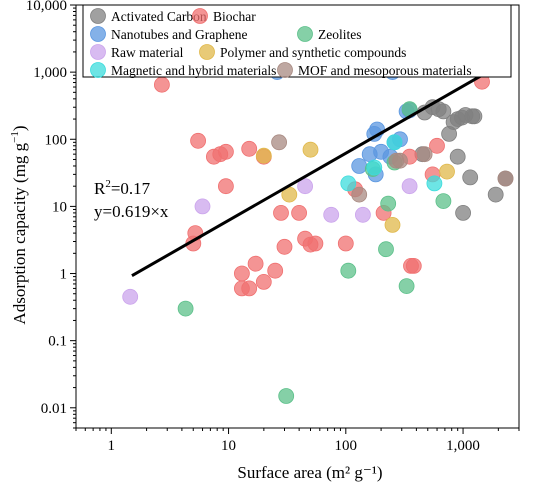 The width and height of the screenshot is (550, 486). I want to click on legend-label-biochar: Biochar, so click(234, 16).